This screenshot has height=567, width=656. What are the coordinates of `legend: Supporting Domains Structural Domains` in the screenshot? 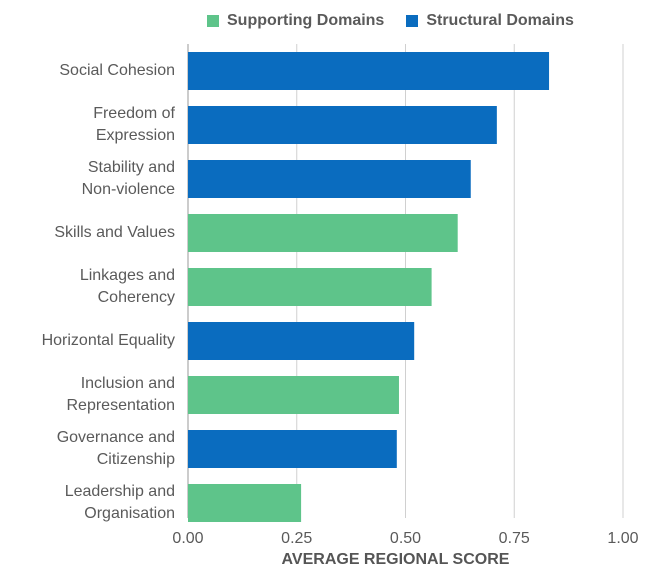 It's located at (390, 21).